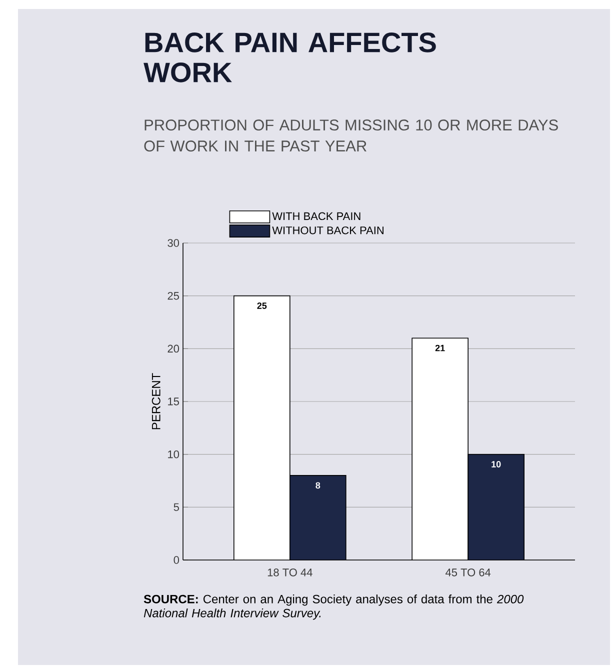  What do you see at coordinates (290, 57) in the screenshot?
I see `chart-title: BACK PAIN AFFECTS WORK` at bounding box center [290, 57].